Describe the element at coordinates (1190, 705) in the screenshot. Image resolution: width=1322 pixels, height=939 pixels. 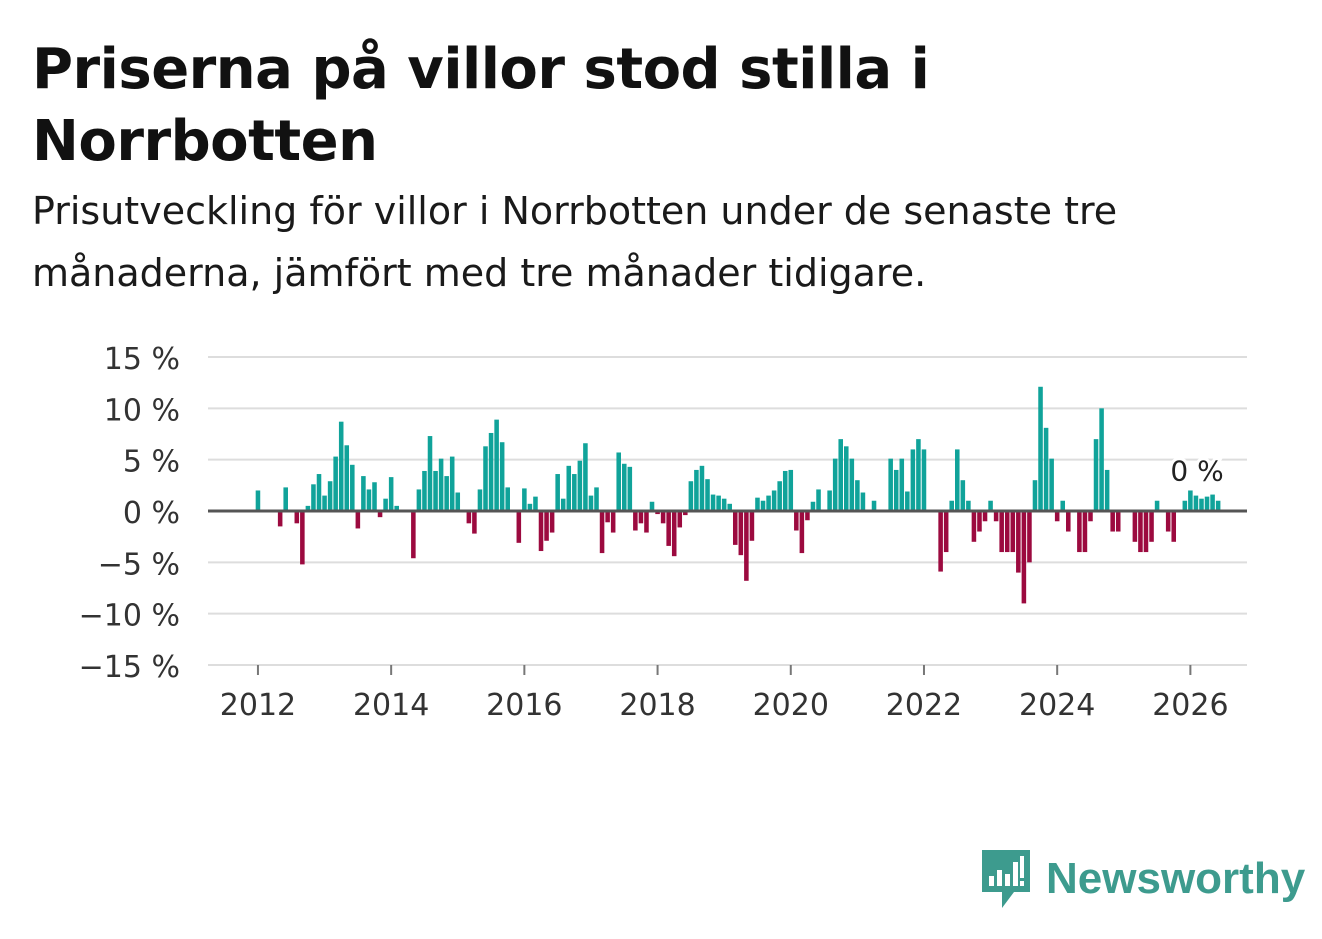
I see `x-tick-label: 2026` at that location.